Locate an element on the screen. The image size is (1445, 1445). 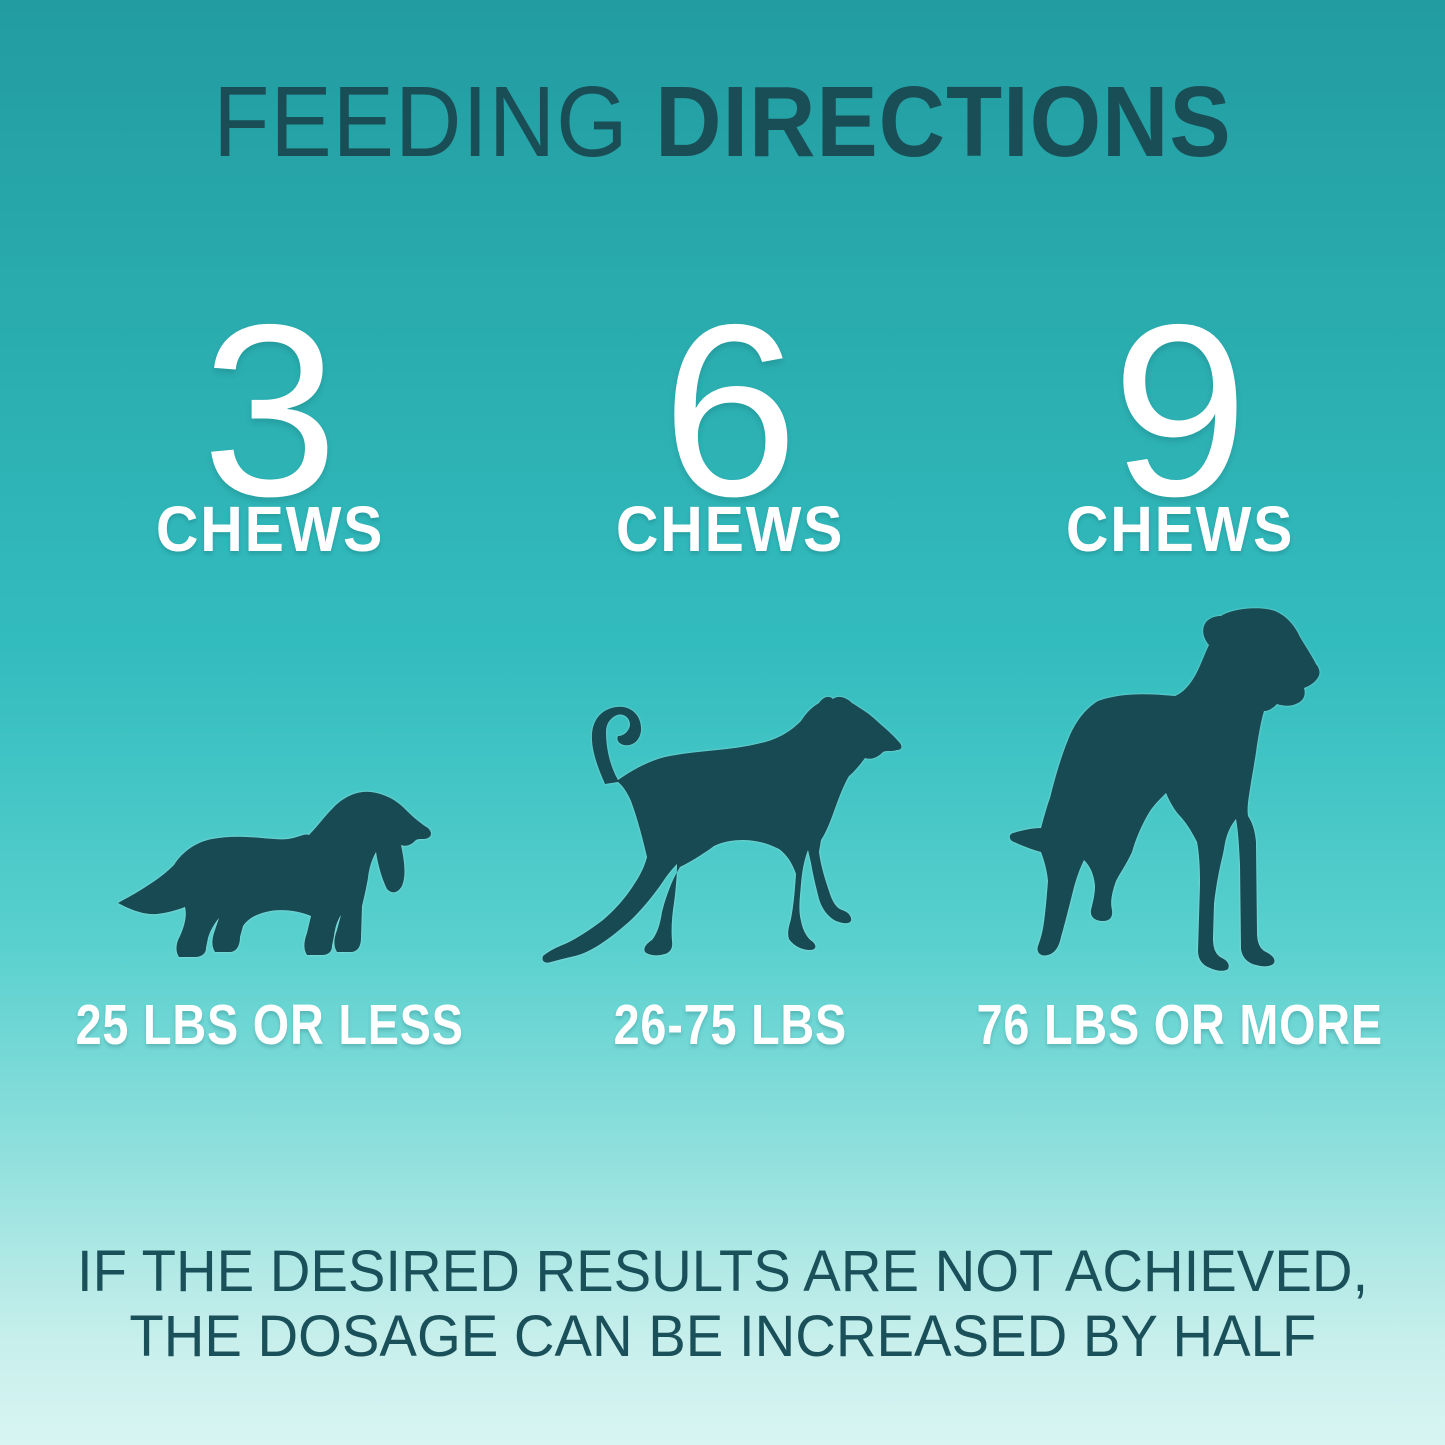
page-title: FEEDING DIRECTIONS is located at coordinates (722, 122).